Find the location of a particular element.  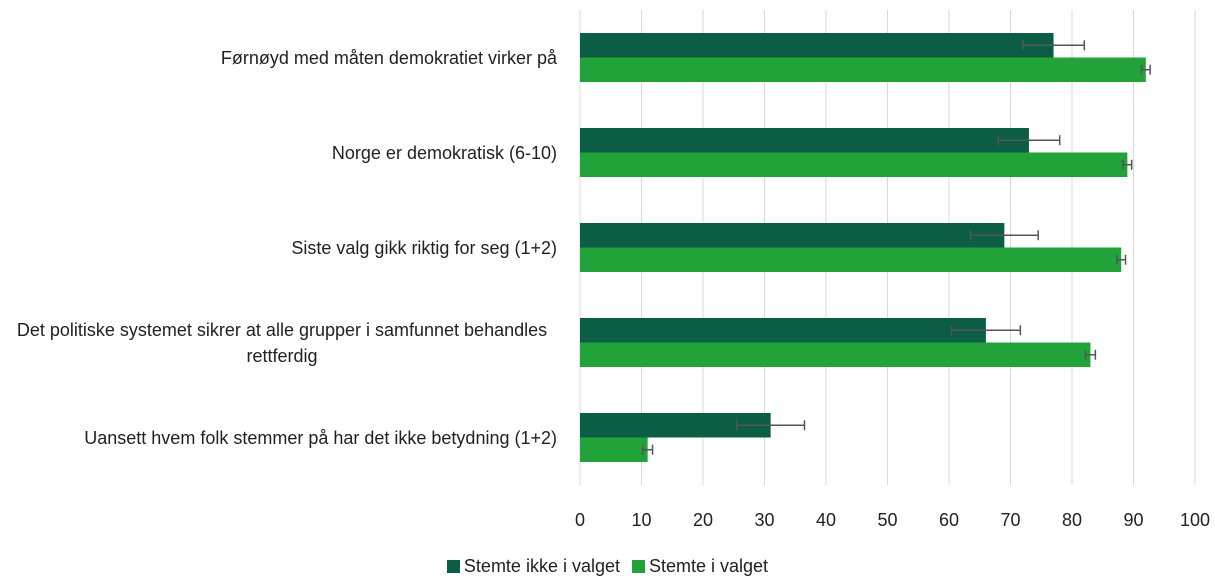

legend: Stemte ikke i valget Stemte i valget is located at coordinates (607, 566).